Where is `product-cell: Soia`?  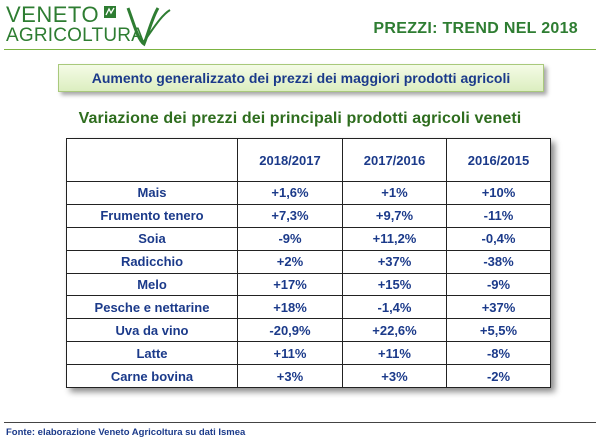 product-cell: Soia is located at coordinates (152, 238).